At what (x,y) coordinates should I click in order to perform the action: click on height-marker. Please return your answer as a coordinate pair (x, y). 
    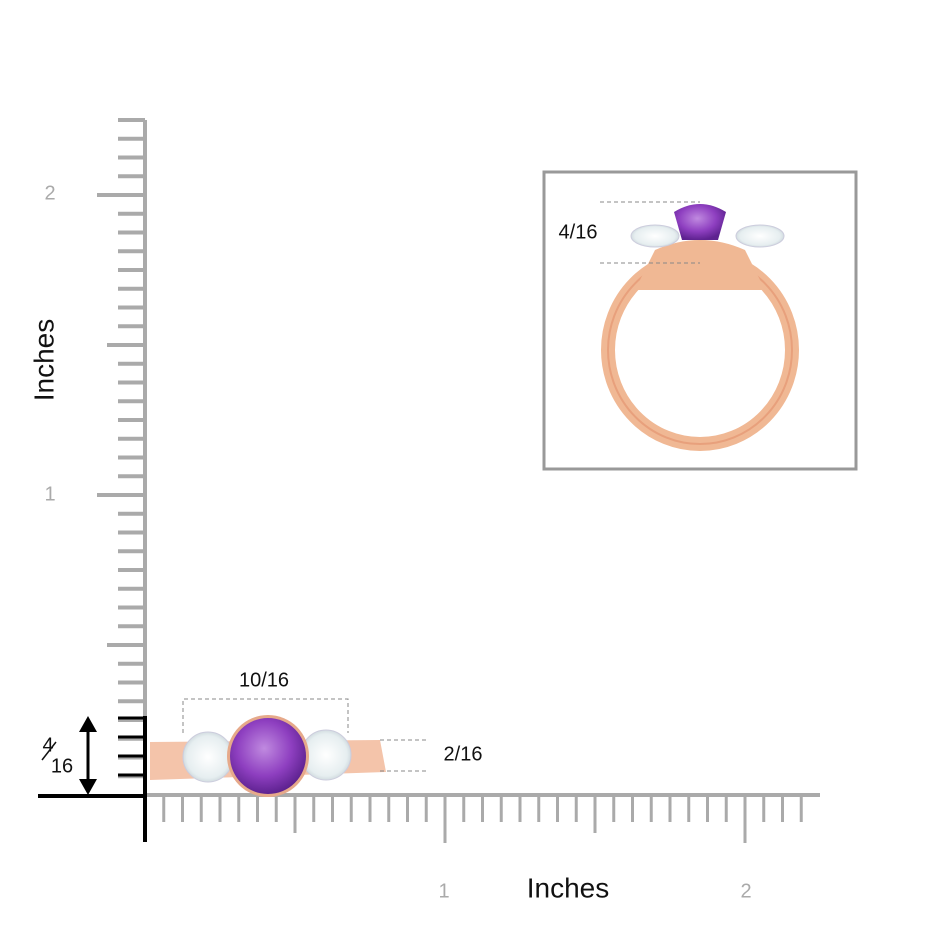
    Looking at the image, I should click on (92, 779).